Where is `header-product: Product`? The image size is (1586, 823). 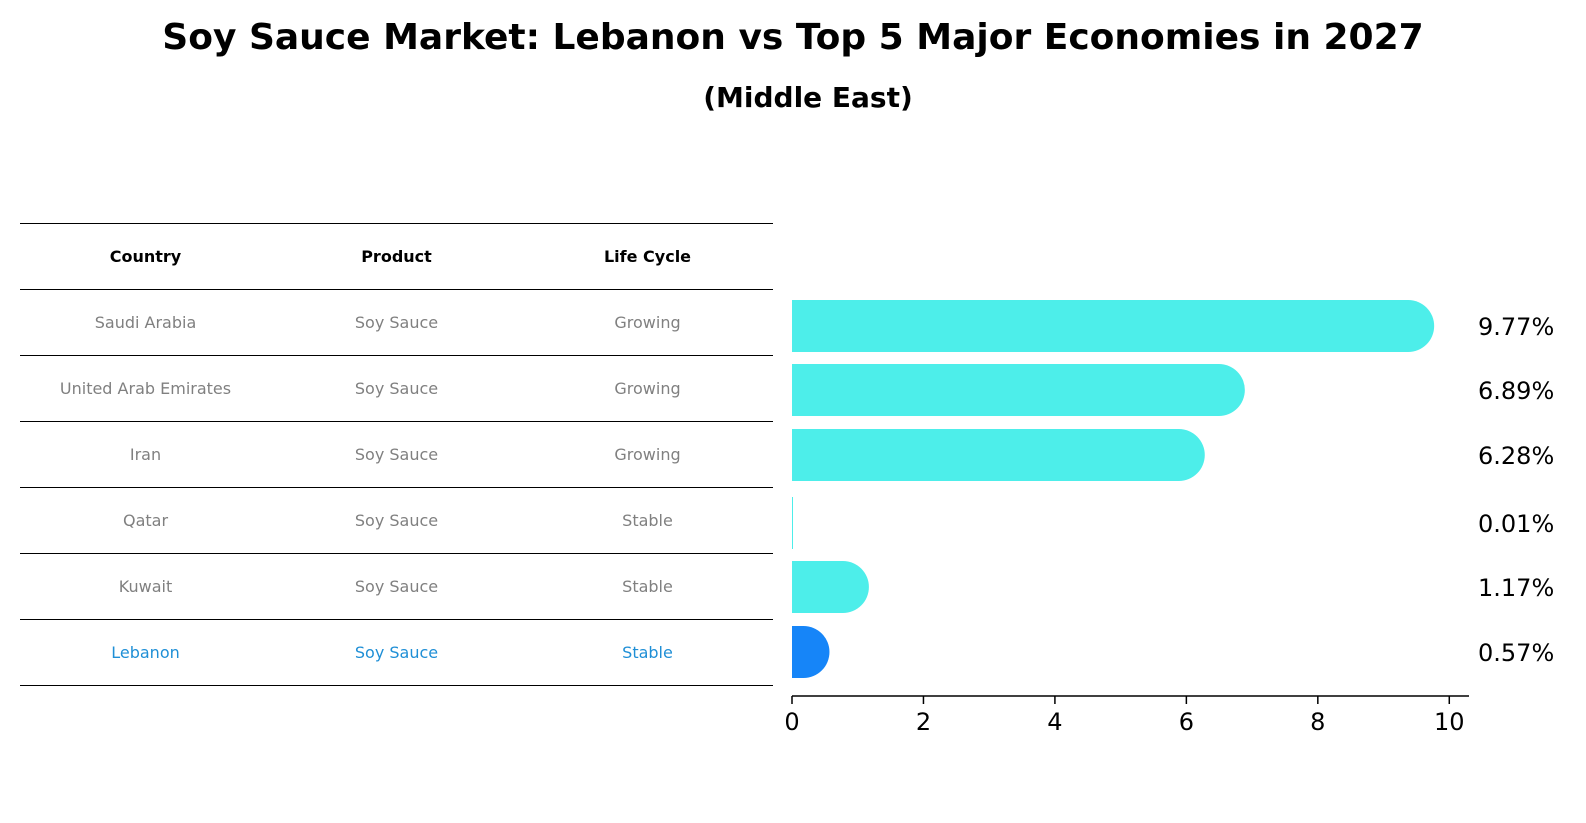 header-product: Product is located at coordinates (396, 256).